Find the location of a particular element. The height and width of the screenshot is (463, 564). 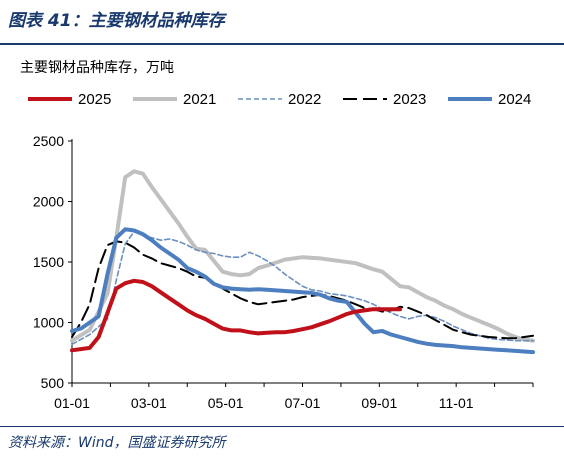

legend-label-2023: 2023 is located at coordinates (410, 99).